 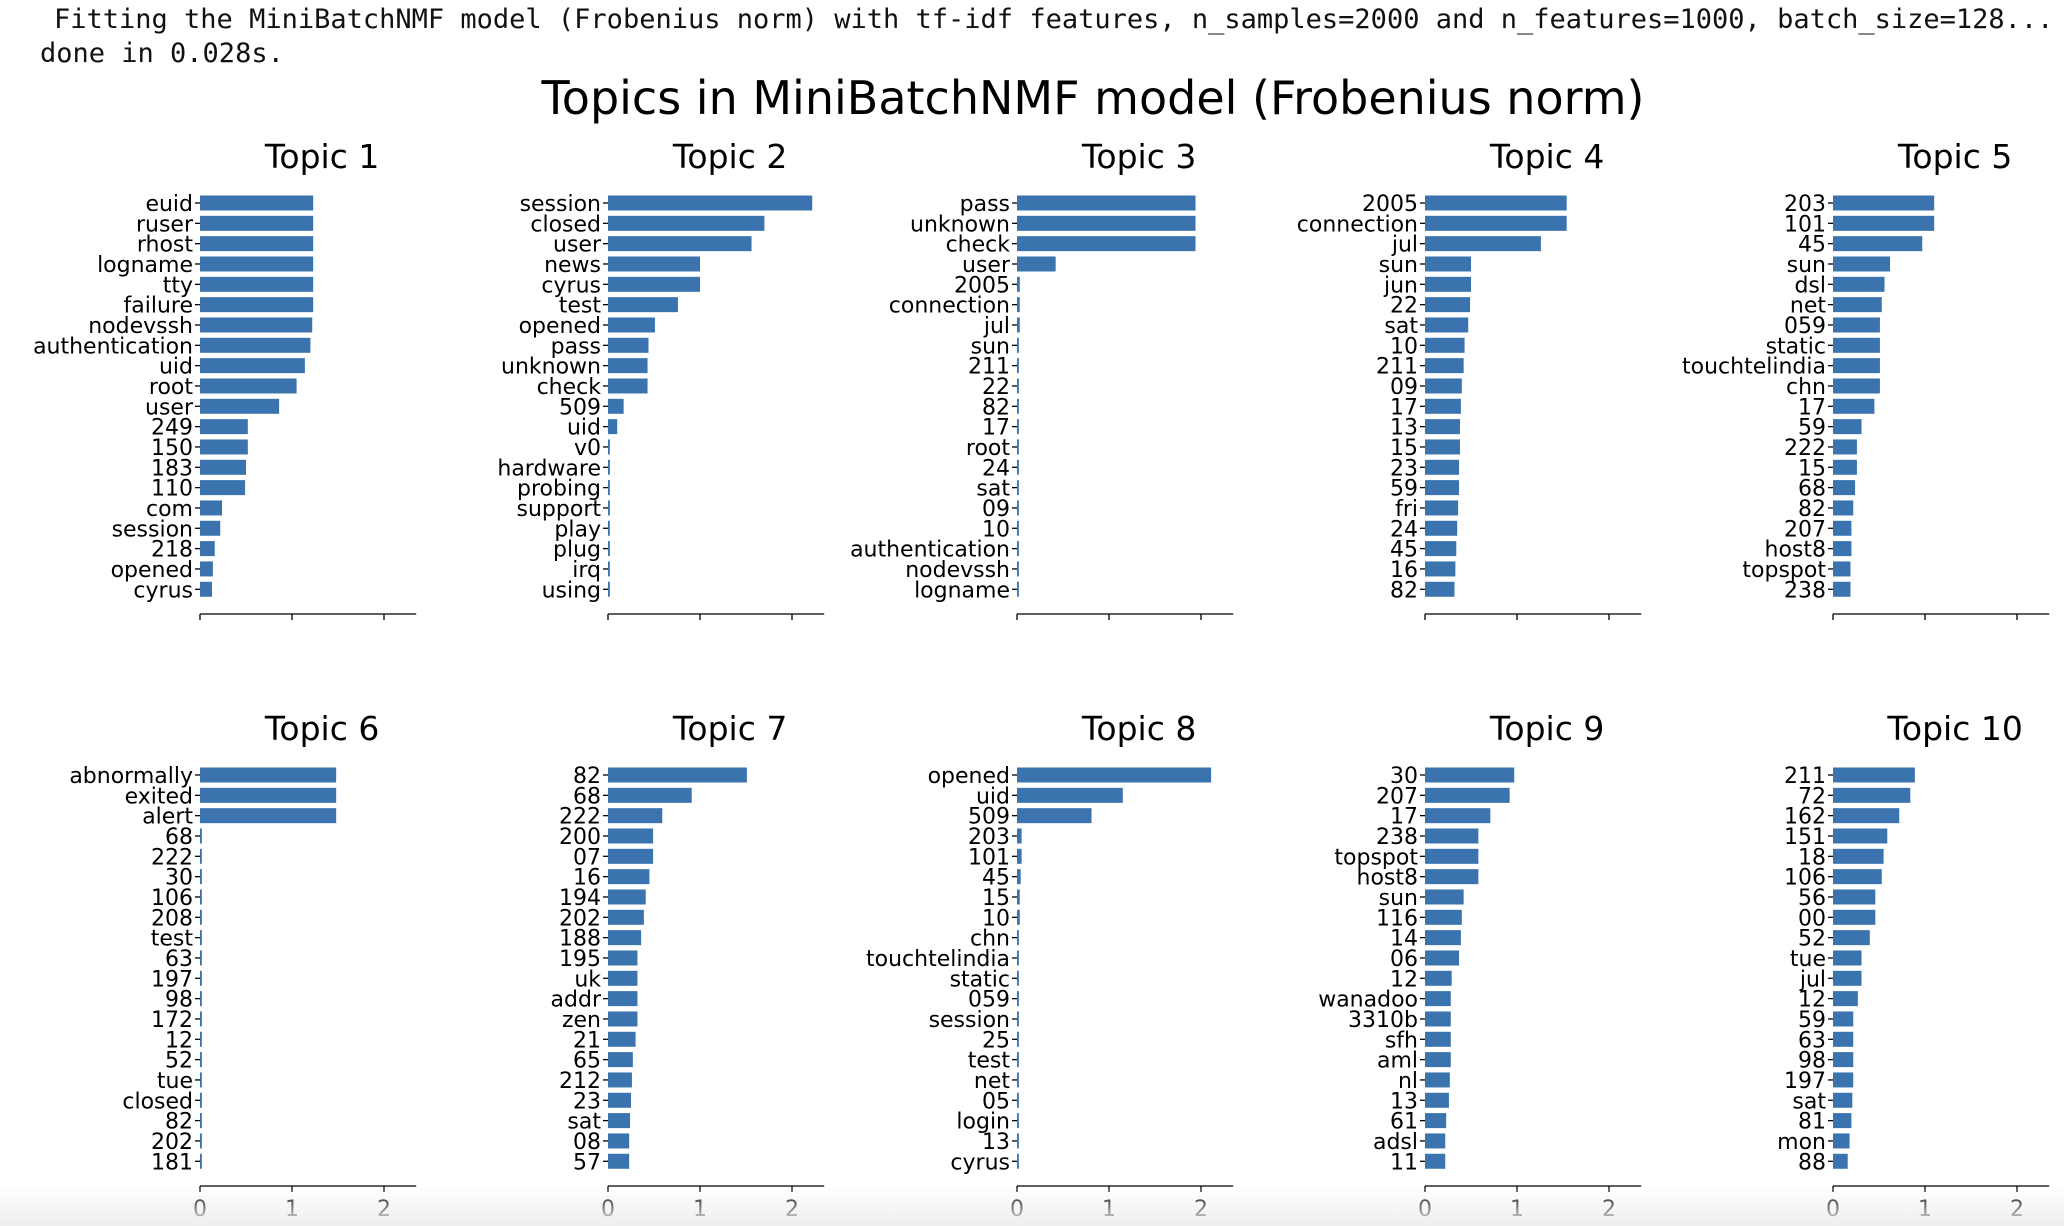 What do you see at coordinates (179, 959) in the screenshot?
I see `word-label: 63` at bounding box center [179, 959].